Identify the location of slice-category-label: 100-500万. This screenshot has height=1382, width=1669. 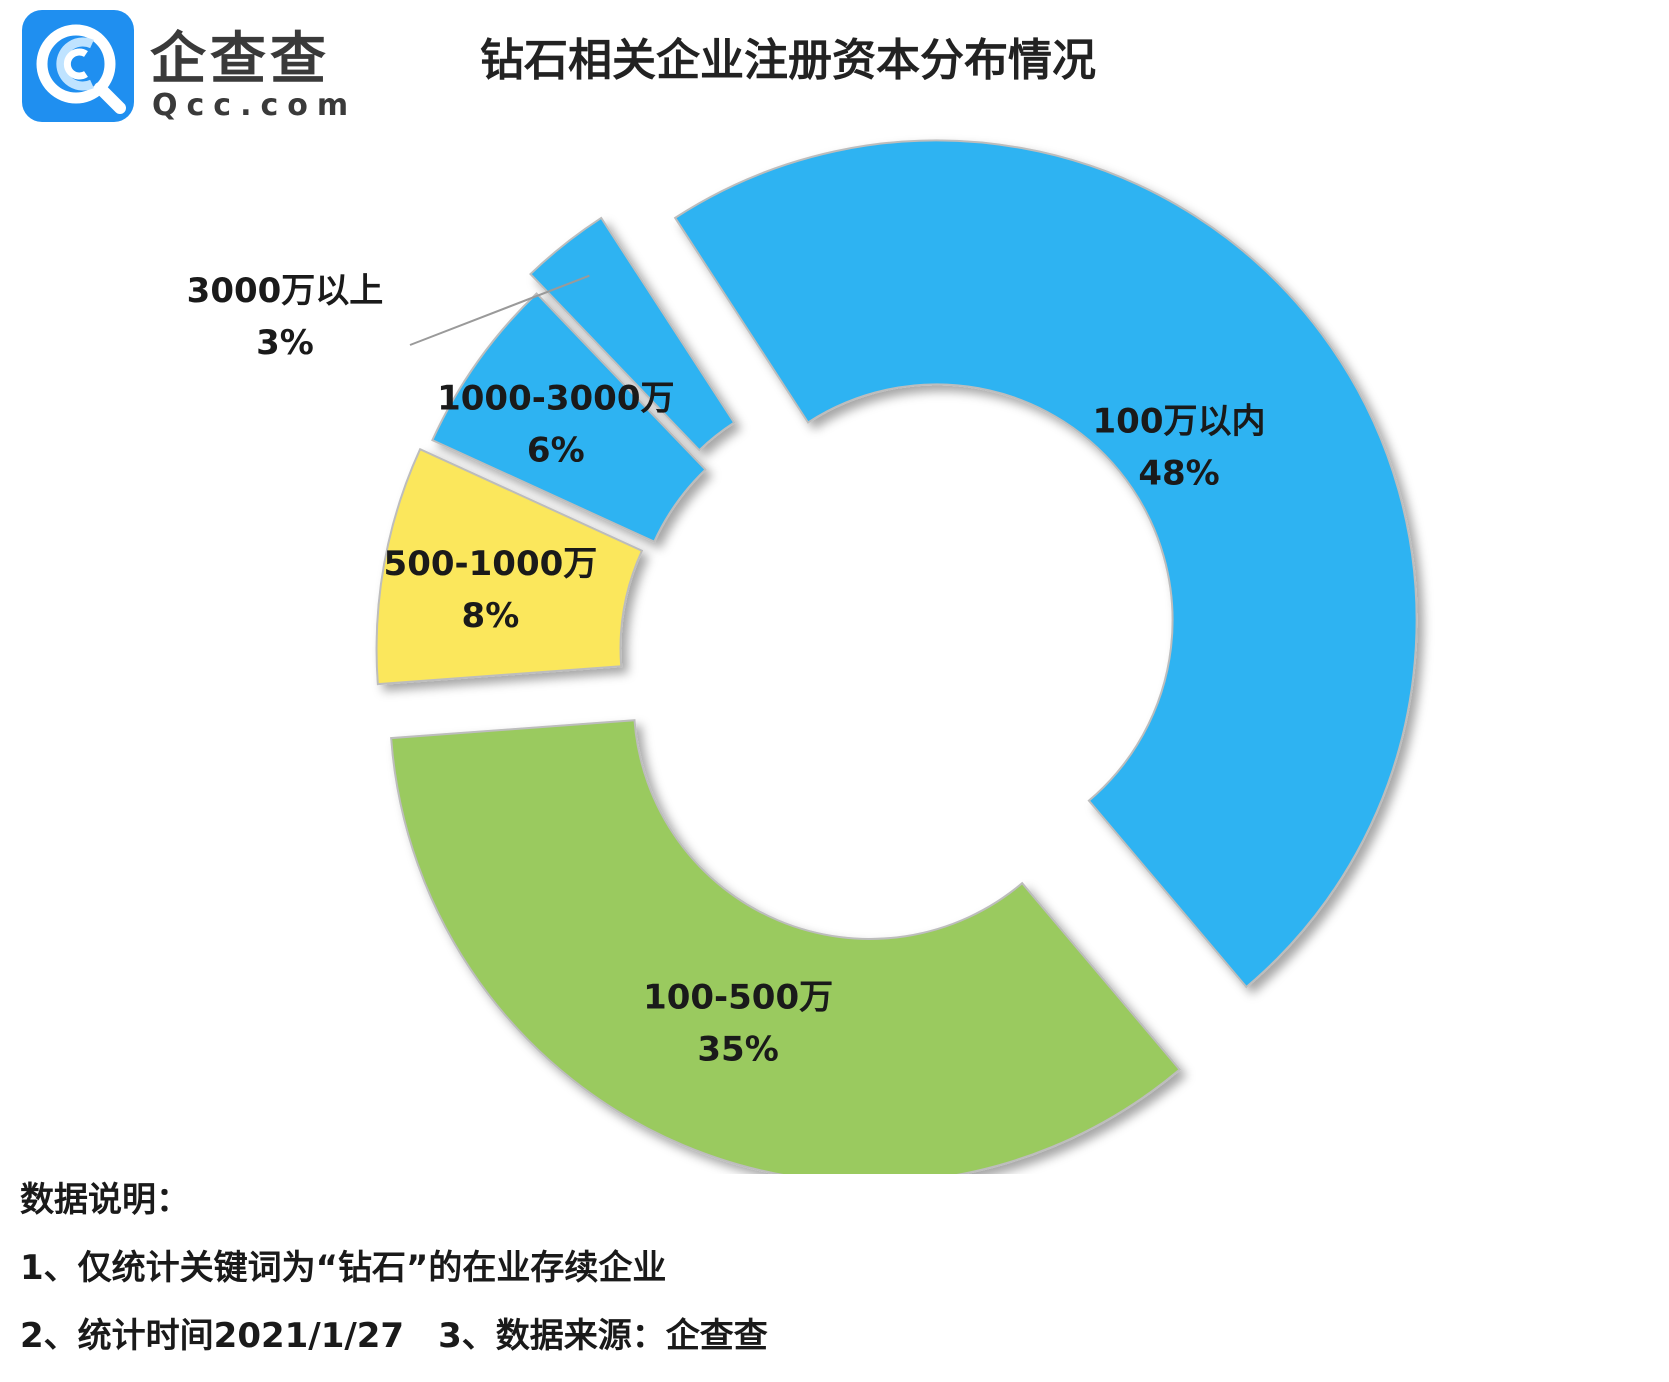
(738, 997).